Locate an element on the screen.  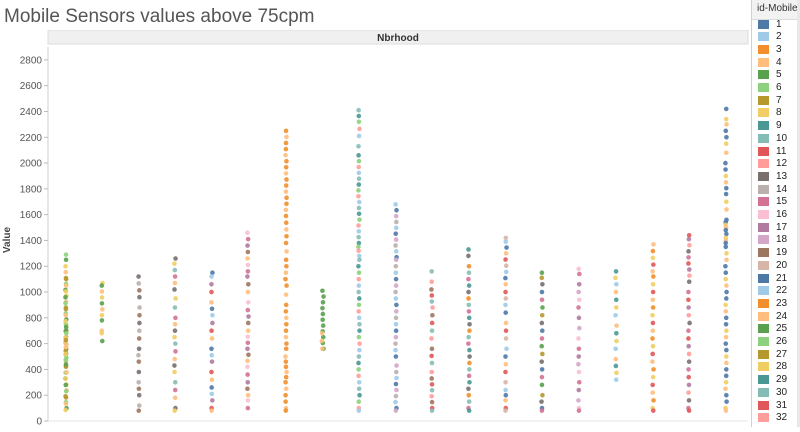
legend-item-19: 19 is located at coordinates (772, 253).